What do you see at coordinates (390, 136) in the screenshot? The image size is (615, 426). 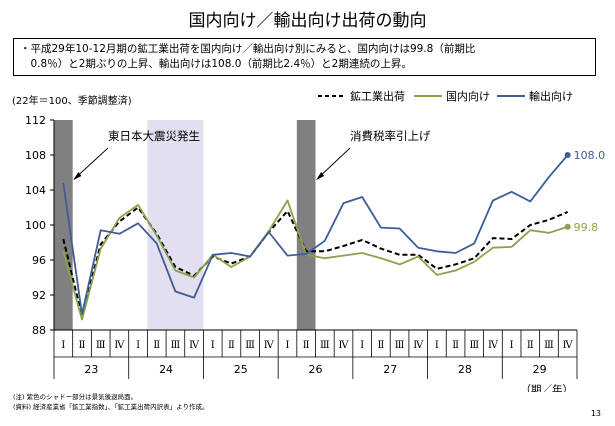 I see `annotation-tax-hike: 消費税率引上げ` at bounding box center [390, 136].